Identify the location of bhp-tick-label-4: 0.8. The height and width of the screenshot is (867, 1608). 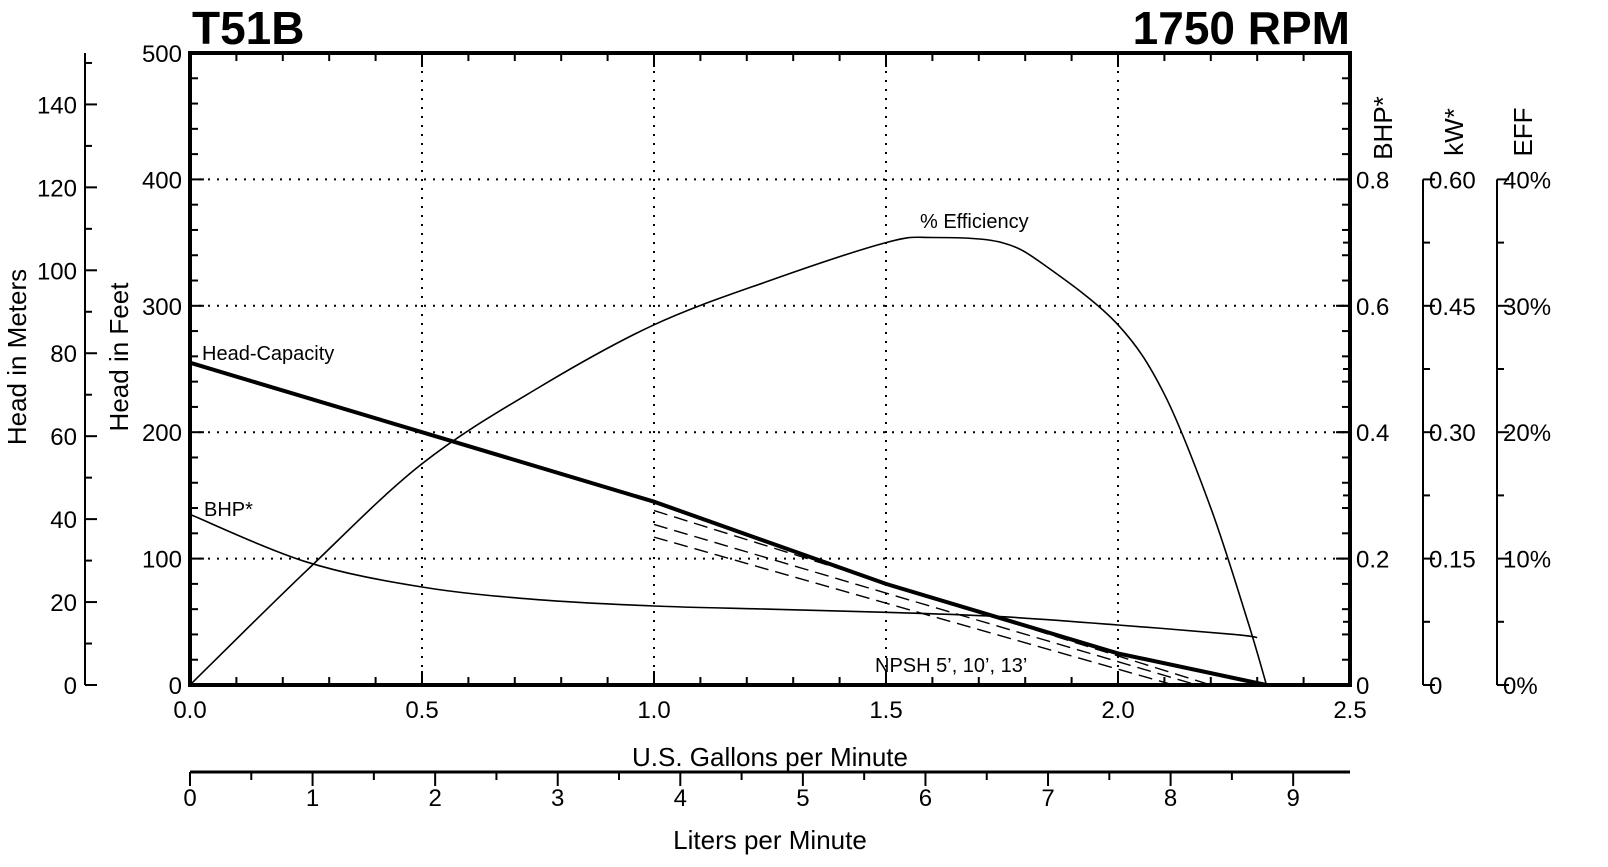
(1372, 180).